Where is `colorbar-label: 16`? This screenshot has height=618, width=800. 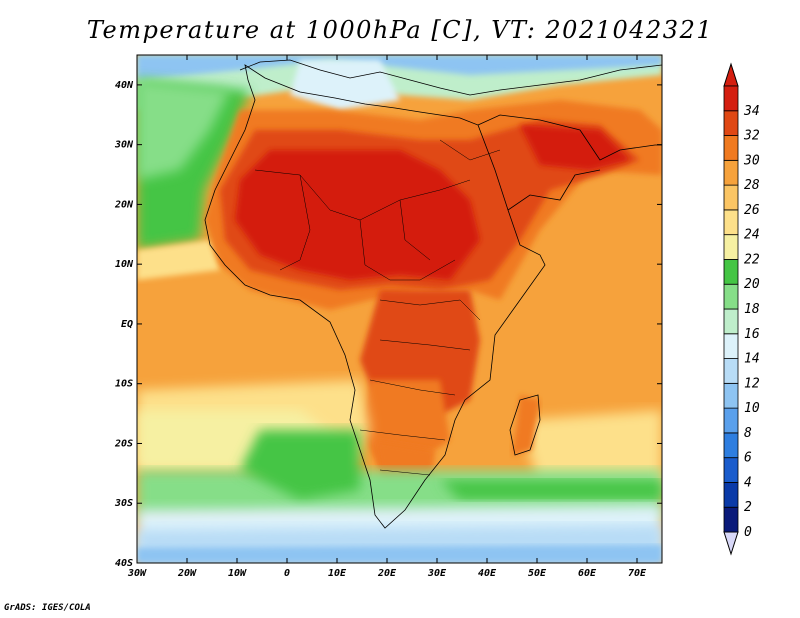
colorbar-label: 16 is located at coordinates (752, 334).